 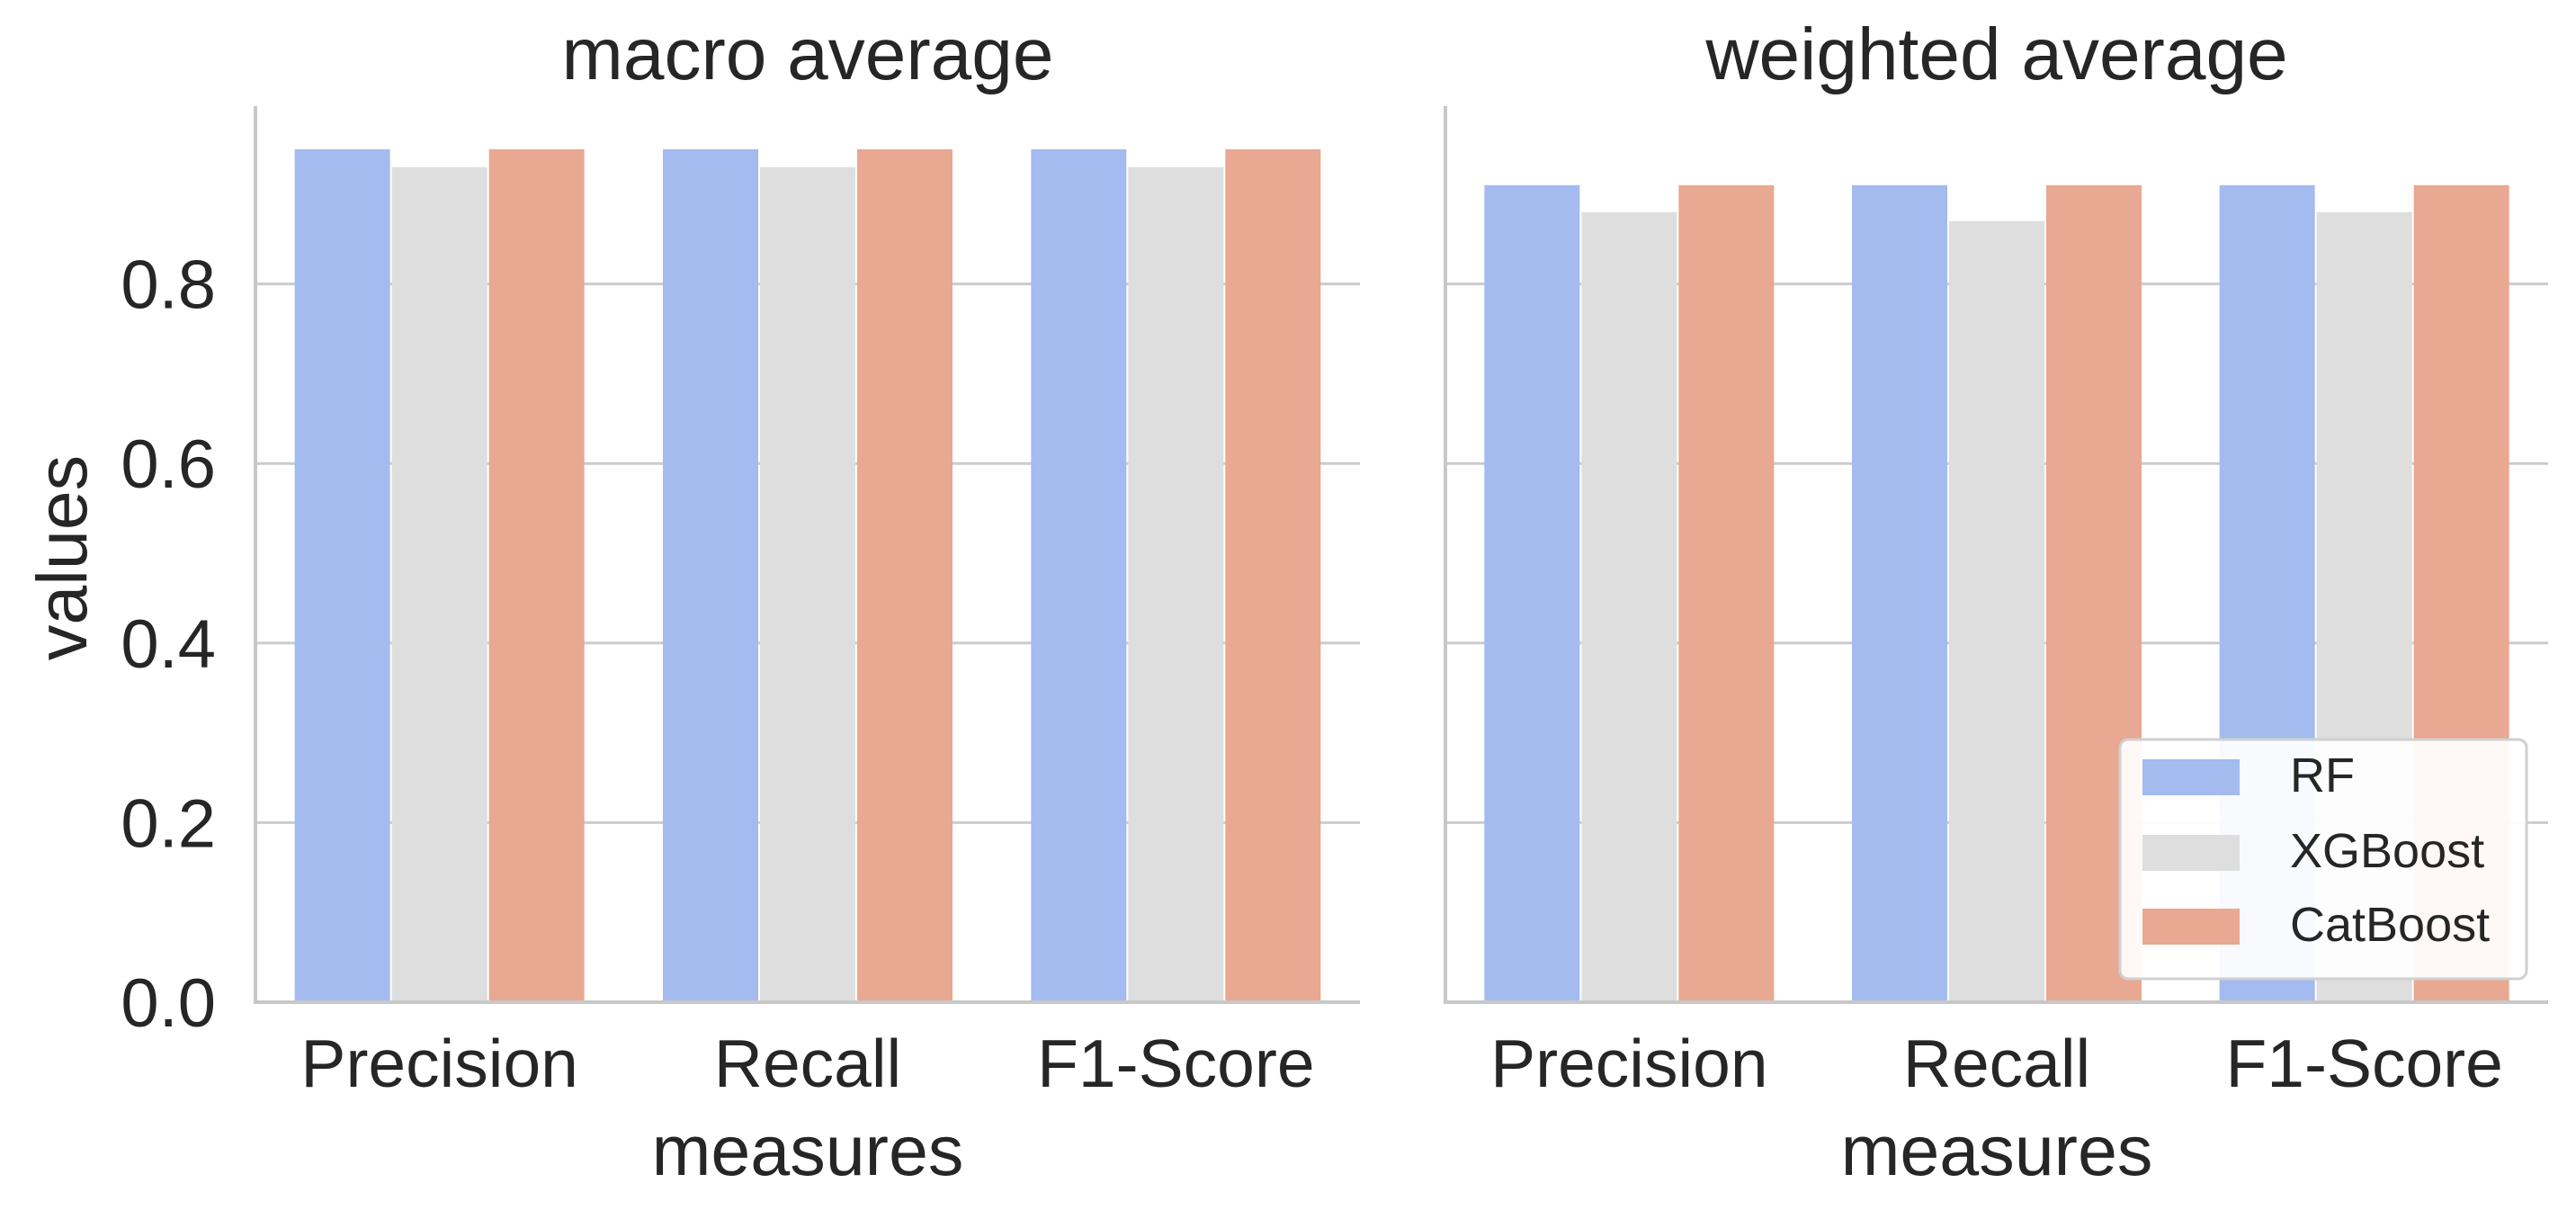 What do you see at coordinates (168, 1003) in the screenshot?
I see `y-tick-label: 0.0` at bounding box center [168, 1003].